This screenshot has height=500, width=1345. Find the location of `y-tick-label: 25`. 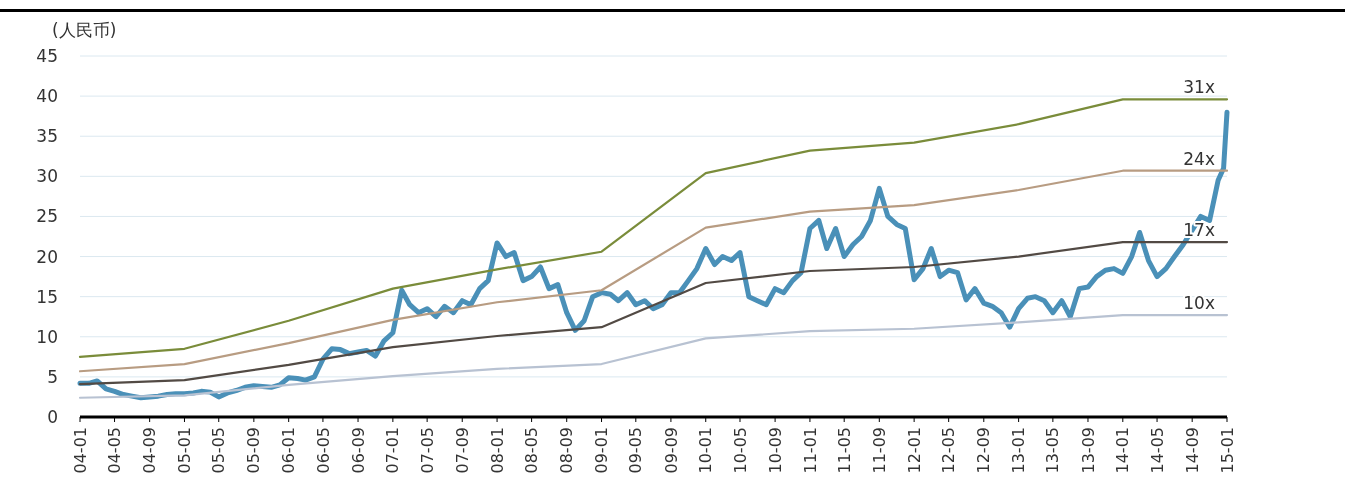

y-tick-label: 25 is located at coordinates (47, 216).